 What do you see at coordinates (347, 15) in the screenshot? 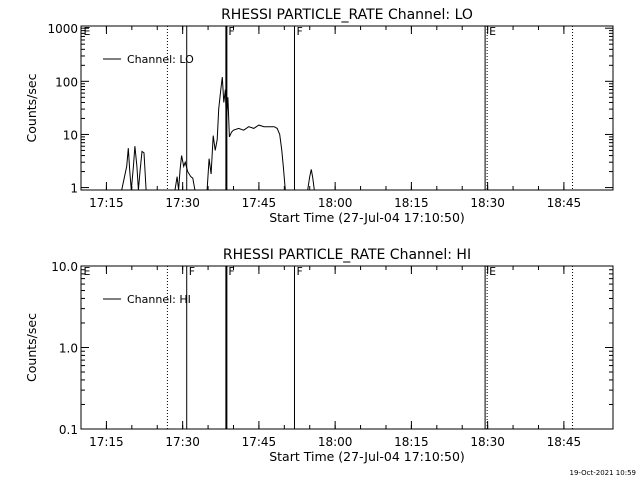
I see `chart-title: RHESSI PARTICLE_RATE Channel: LO` at bounding box center [347, 15].